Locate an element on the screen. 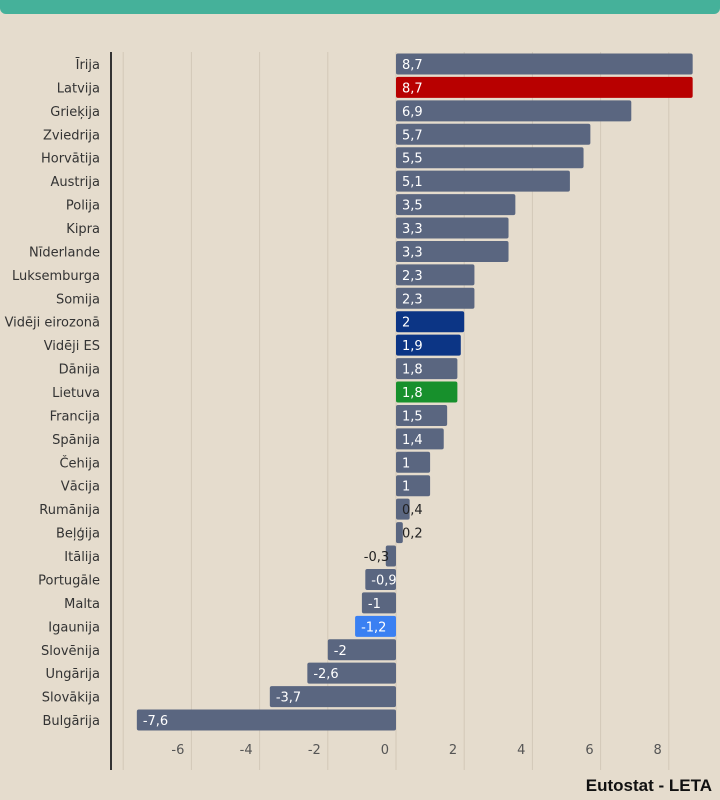 The height and width of the screenshot is (800, 720). value-label: 3,5 is located at coordinates (412, 206).